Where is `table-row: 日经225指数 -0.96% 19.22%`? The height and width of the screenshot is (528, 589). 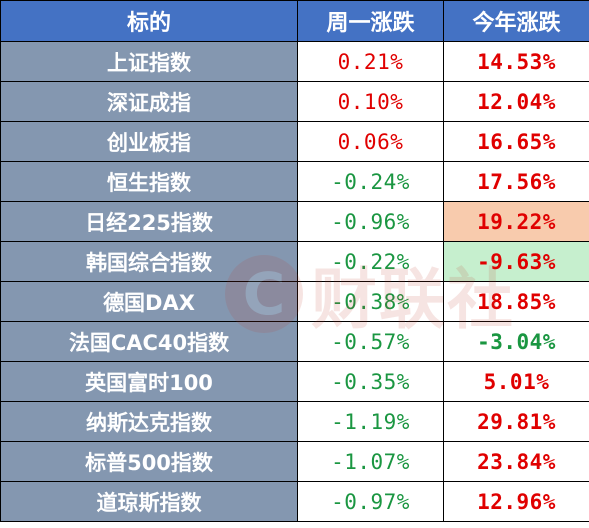
table-row: 日经225指数 -0.96% 19.22% is located at coordinates (294, 221).